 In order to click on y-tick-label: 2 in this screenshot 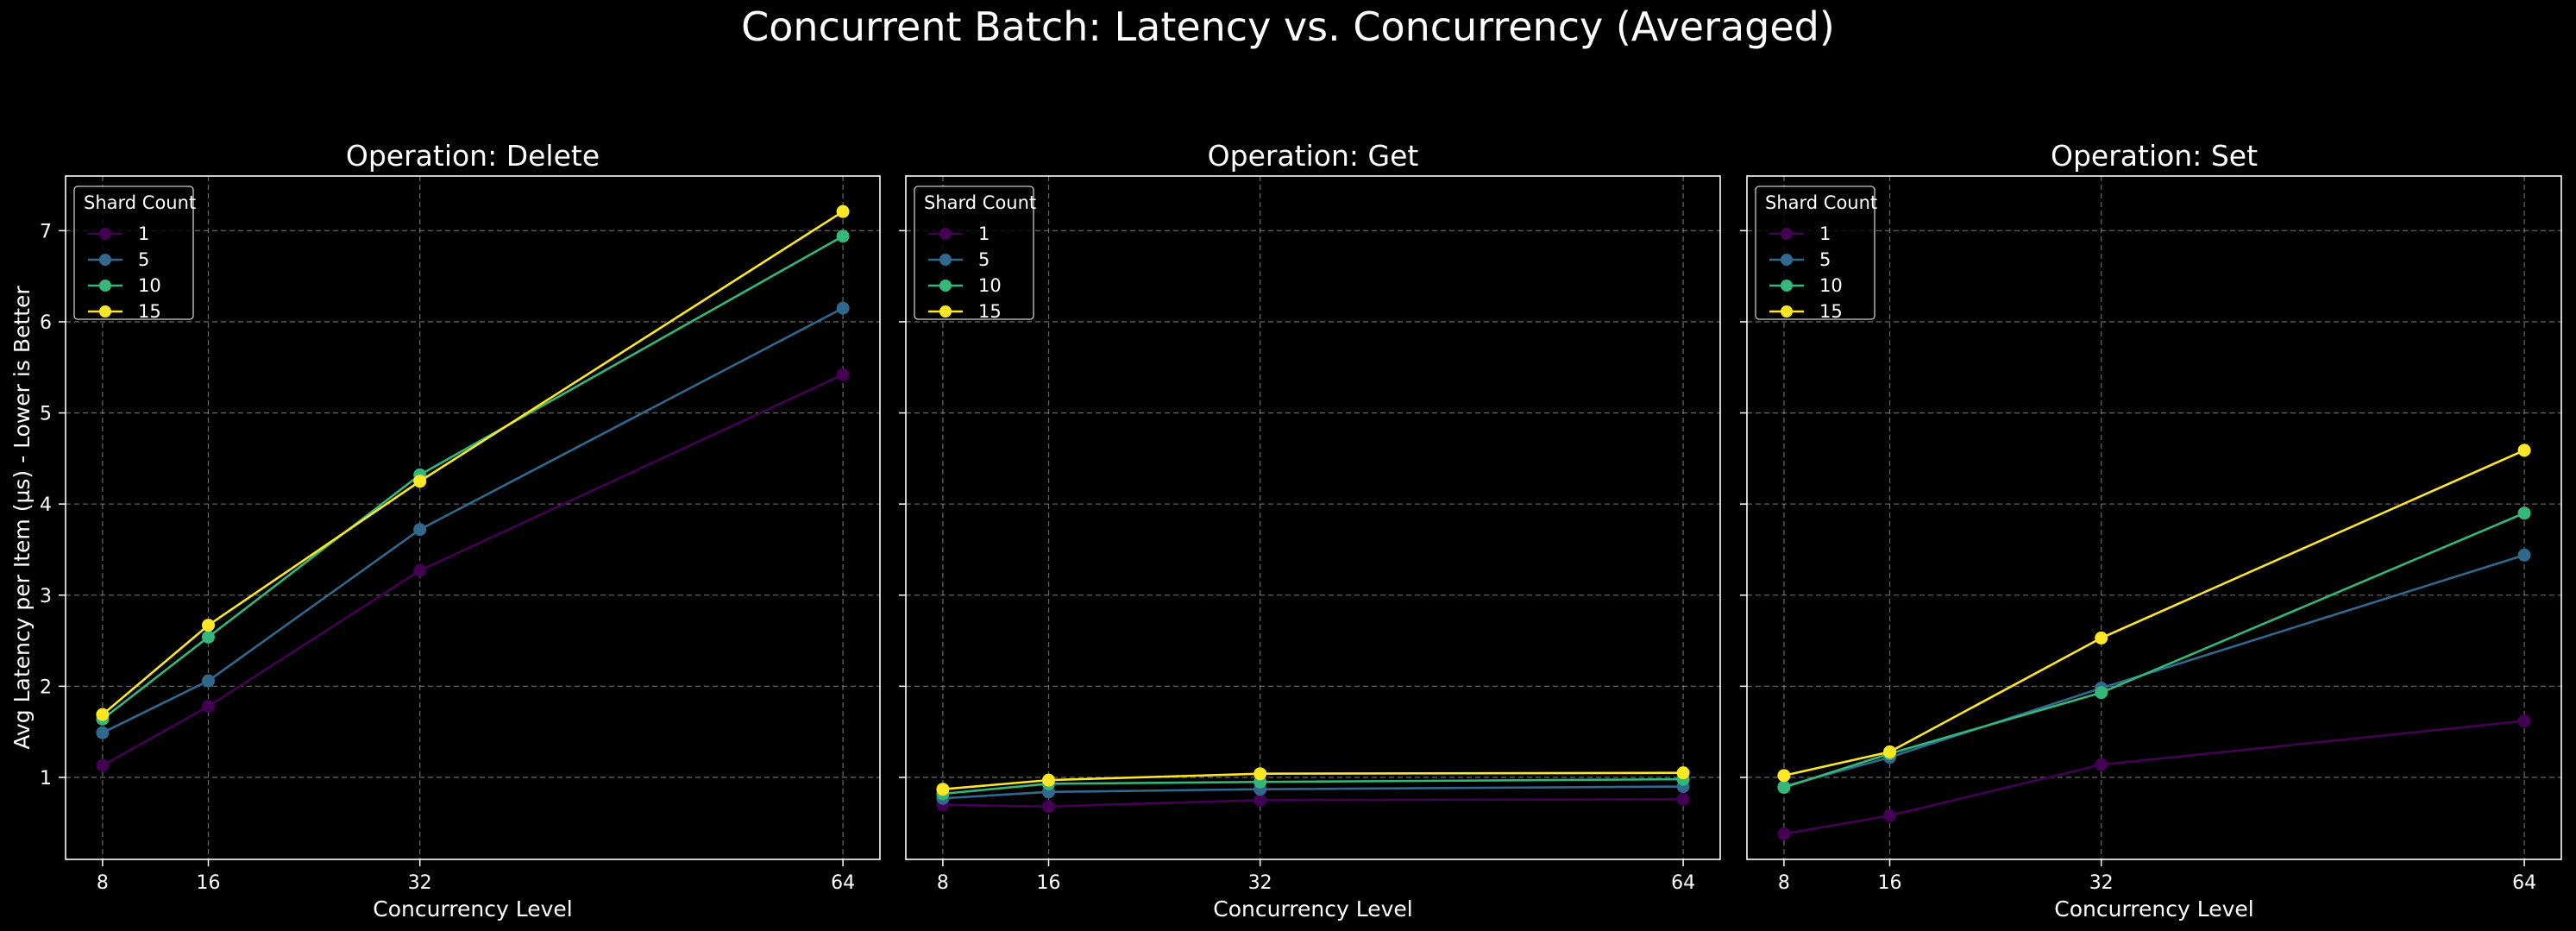, I will do `click(46, 687)`.